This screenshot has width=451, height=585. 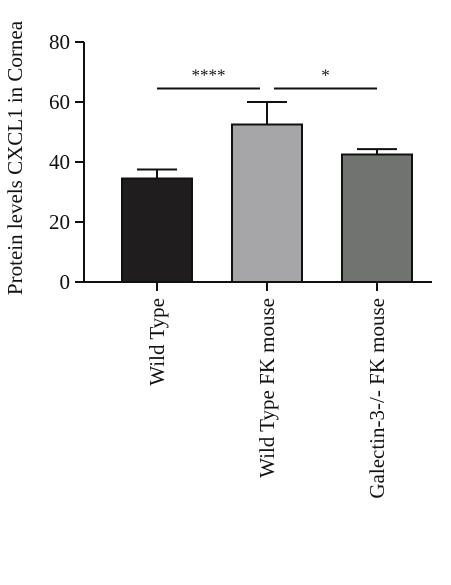 I want to click on error-bars, so click(x=267, y=140).